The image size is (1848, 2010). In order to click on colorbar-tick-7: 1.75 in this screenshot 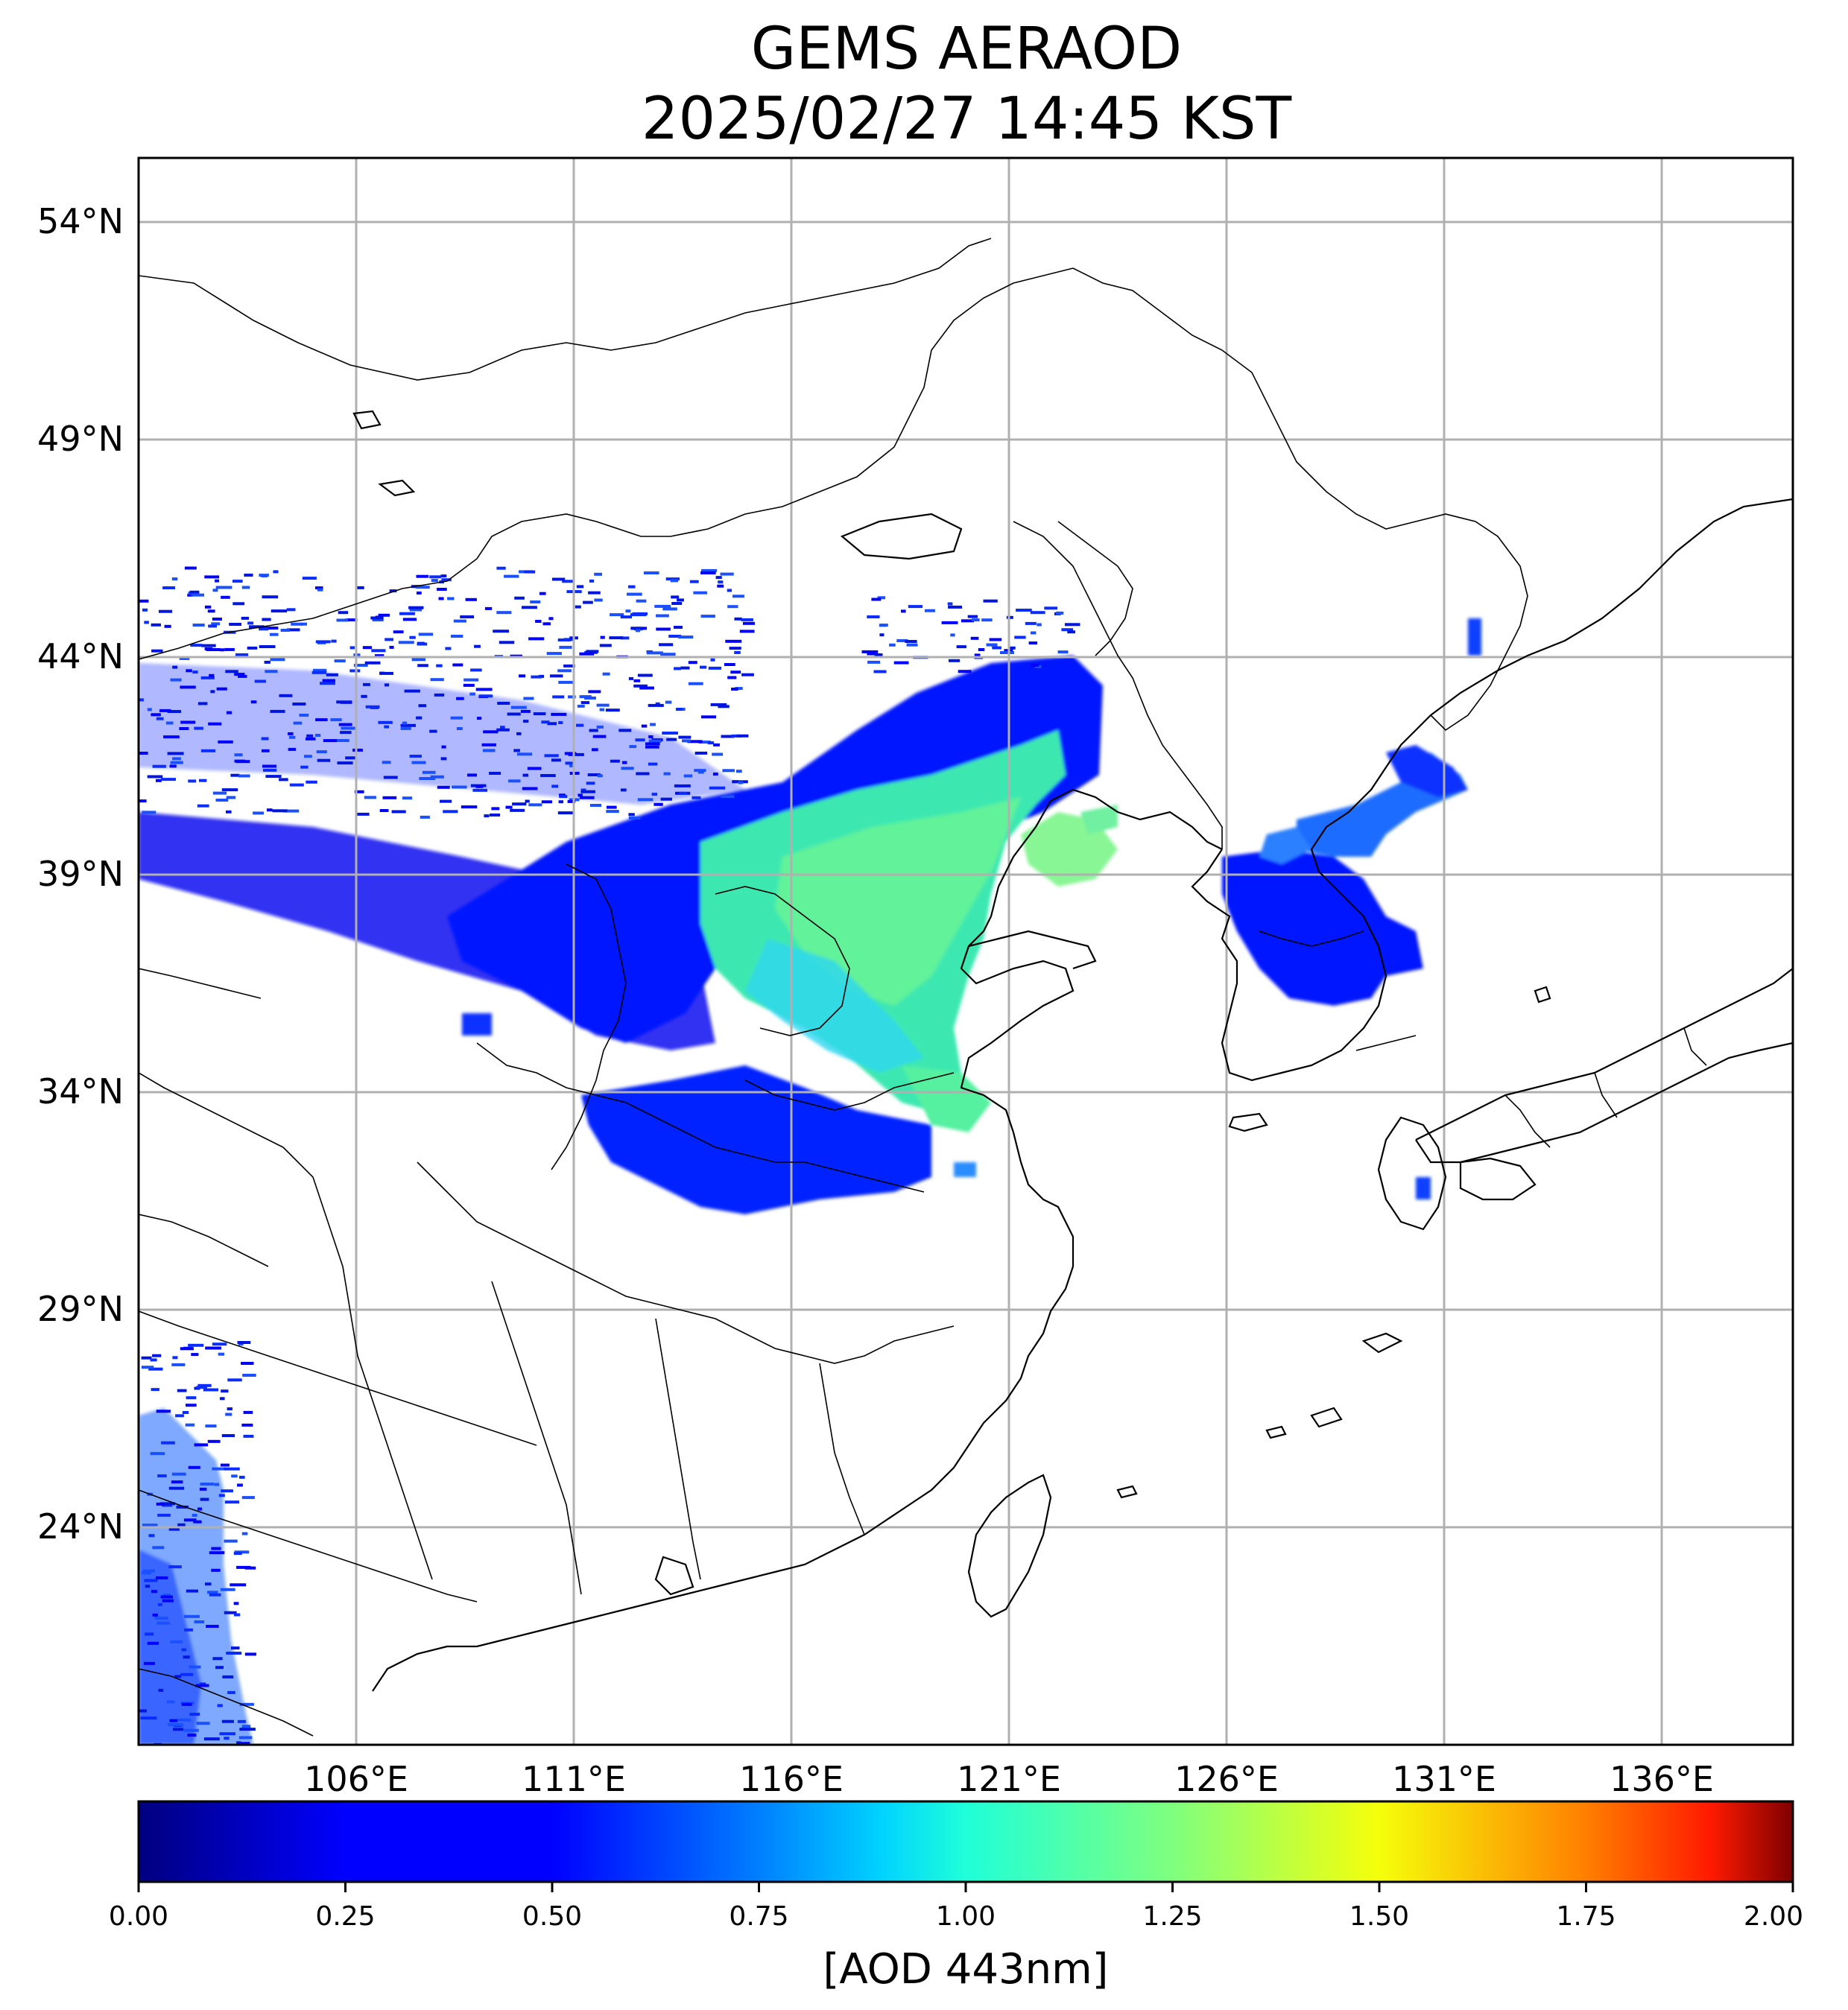, I will do `click(1586, 1916)`.